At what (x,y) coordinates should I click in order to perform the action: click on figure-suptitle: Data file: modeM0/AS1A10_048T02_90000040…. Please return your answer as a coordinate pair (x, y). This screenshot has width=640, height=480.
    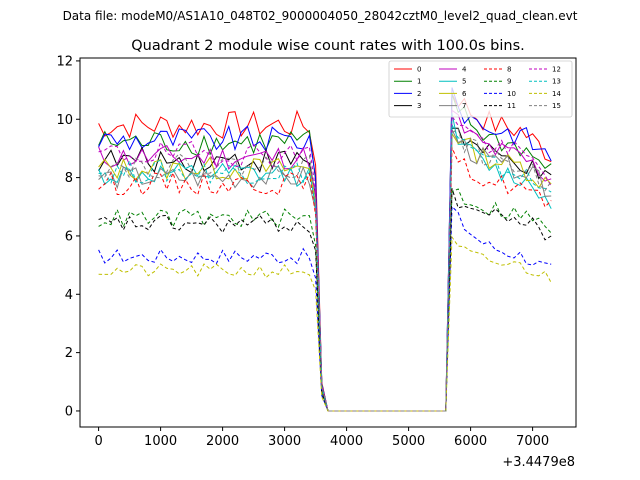
    Looking at the image, I should click on (320, 16).